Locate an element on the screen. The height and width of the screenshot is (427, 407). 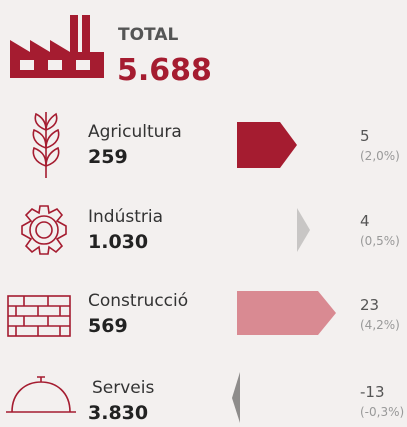
sector-change-pct: (2,0%) is located at coordinates (380, 156).